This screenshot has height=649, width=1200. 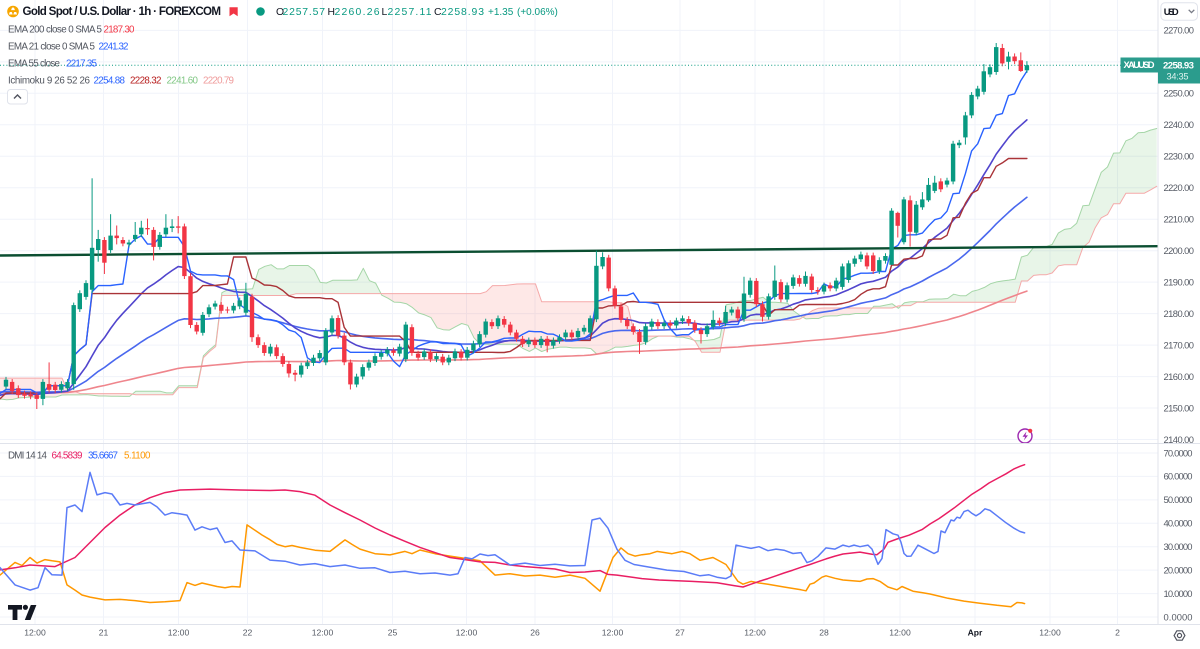 I want to click on svg-text: 0.0000, so click(x=1178, y=616).